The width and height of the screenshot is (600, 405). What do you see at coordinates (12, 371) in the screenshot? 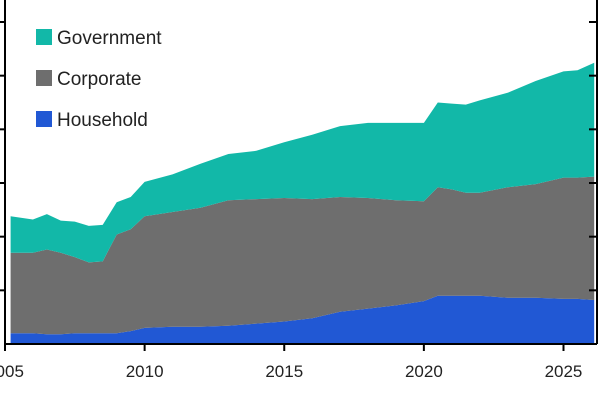
I see `x-tick-label-2005: 2005` at bounding box center [12, 371].